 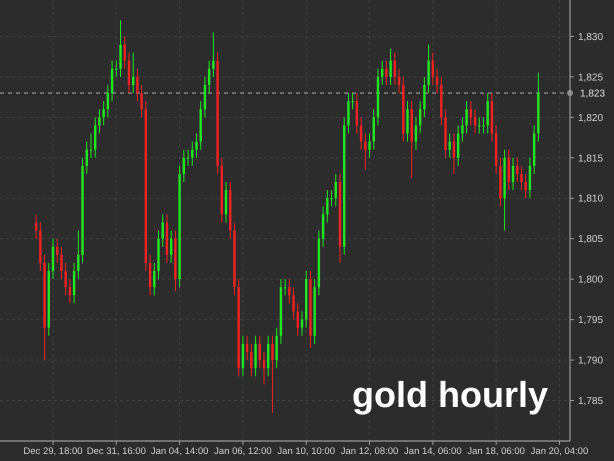 What do you see at coordinates (243, 451) in the screenshot?
I see `x-tick-label: Jan 06, 12:00` at bounding box center [243, 451].